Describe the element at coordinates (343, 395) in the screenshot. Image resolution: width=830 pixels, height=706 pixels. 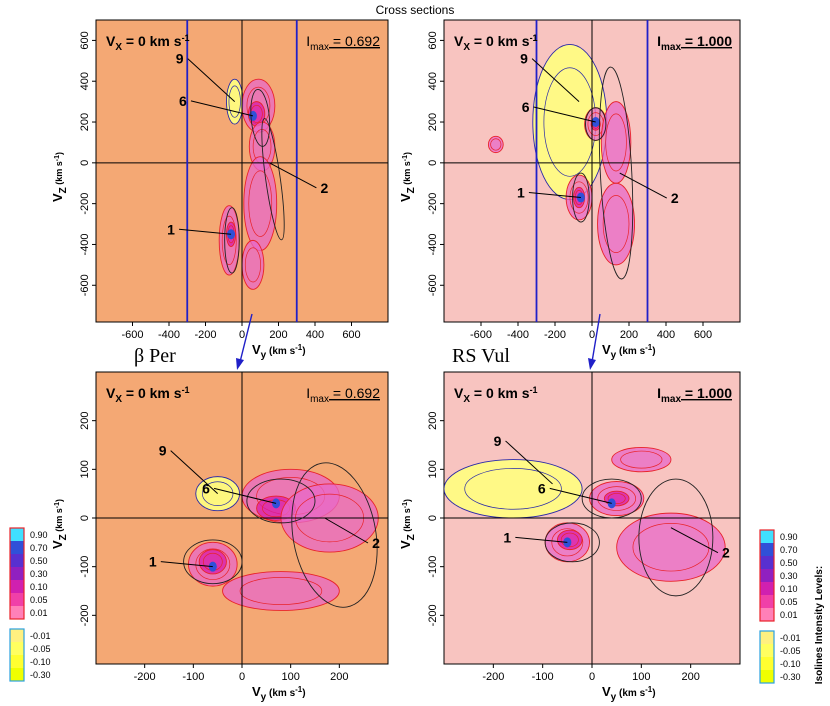
I see `imax-label: Imax = 0.692` at that location.